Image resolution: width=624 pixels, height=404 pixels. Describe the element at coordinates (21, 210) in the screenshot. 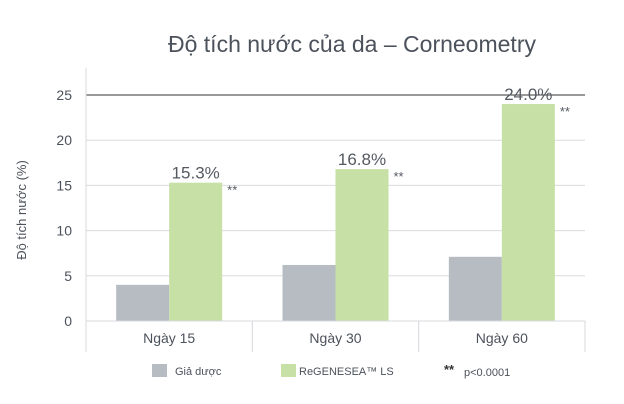

I see `y-axis-label: Độ tích nước (%)` at that location.